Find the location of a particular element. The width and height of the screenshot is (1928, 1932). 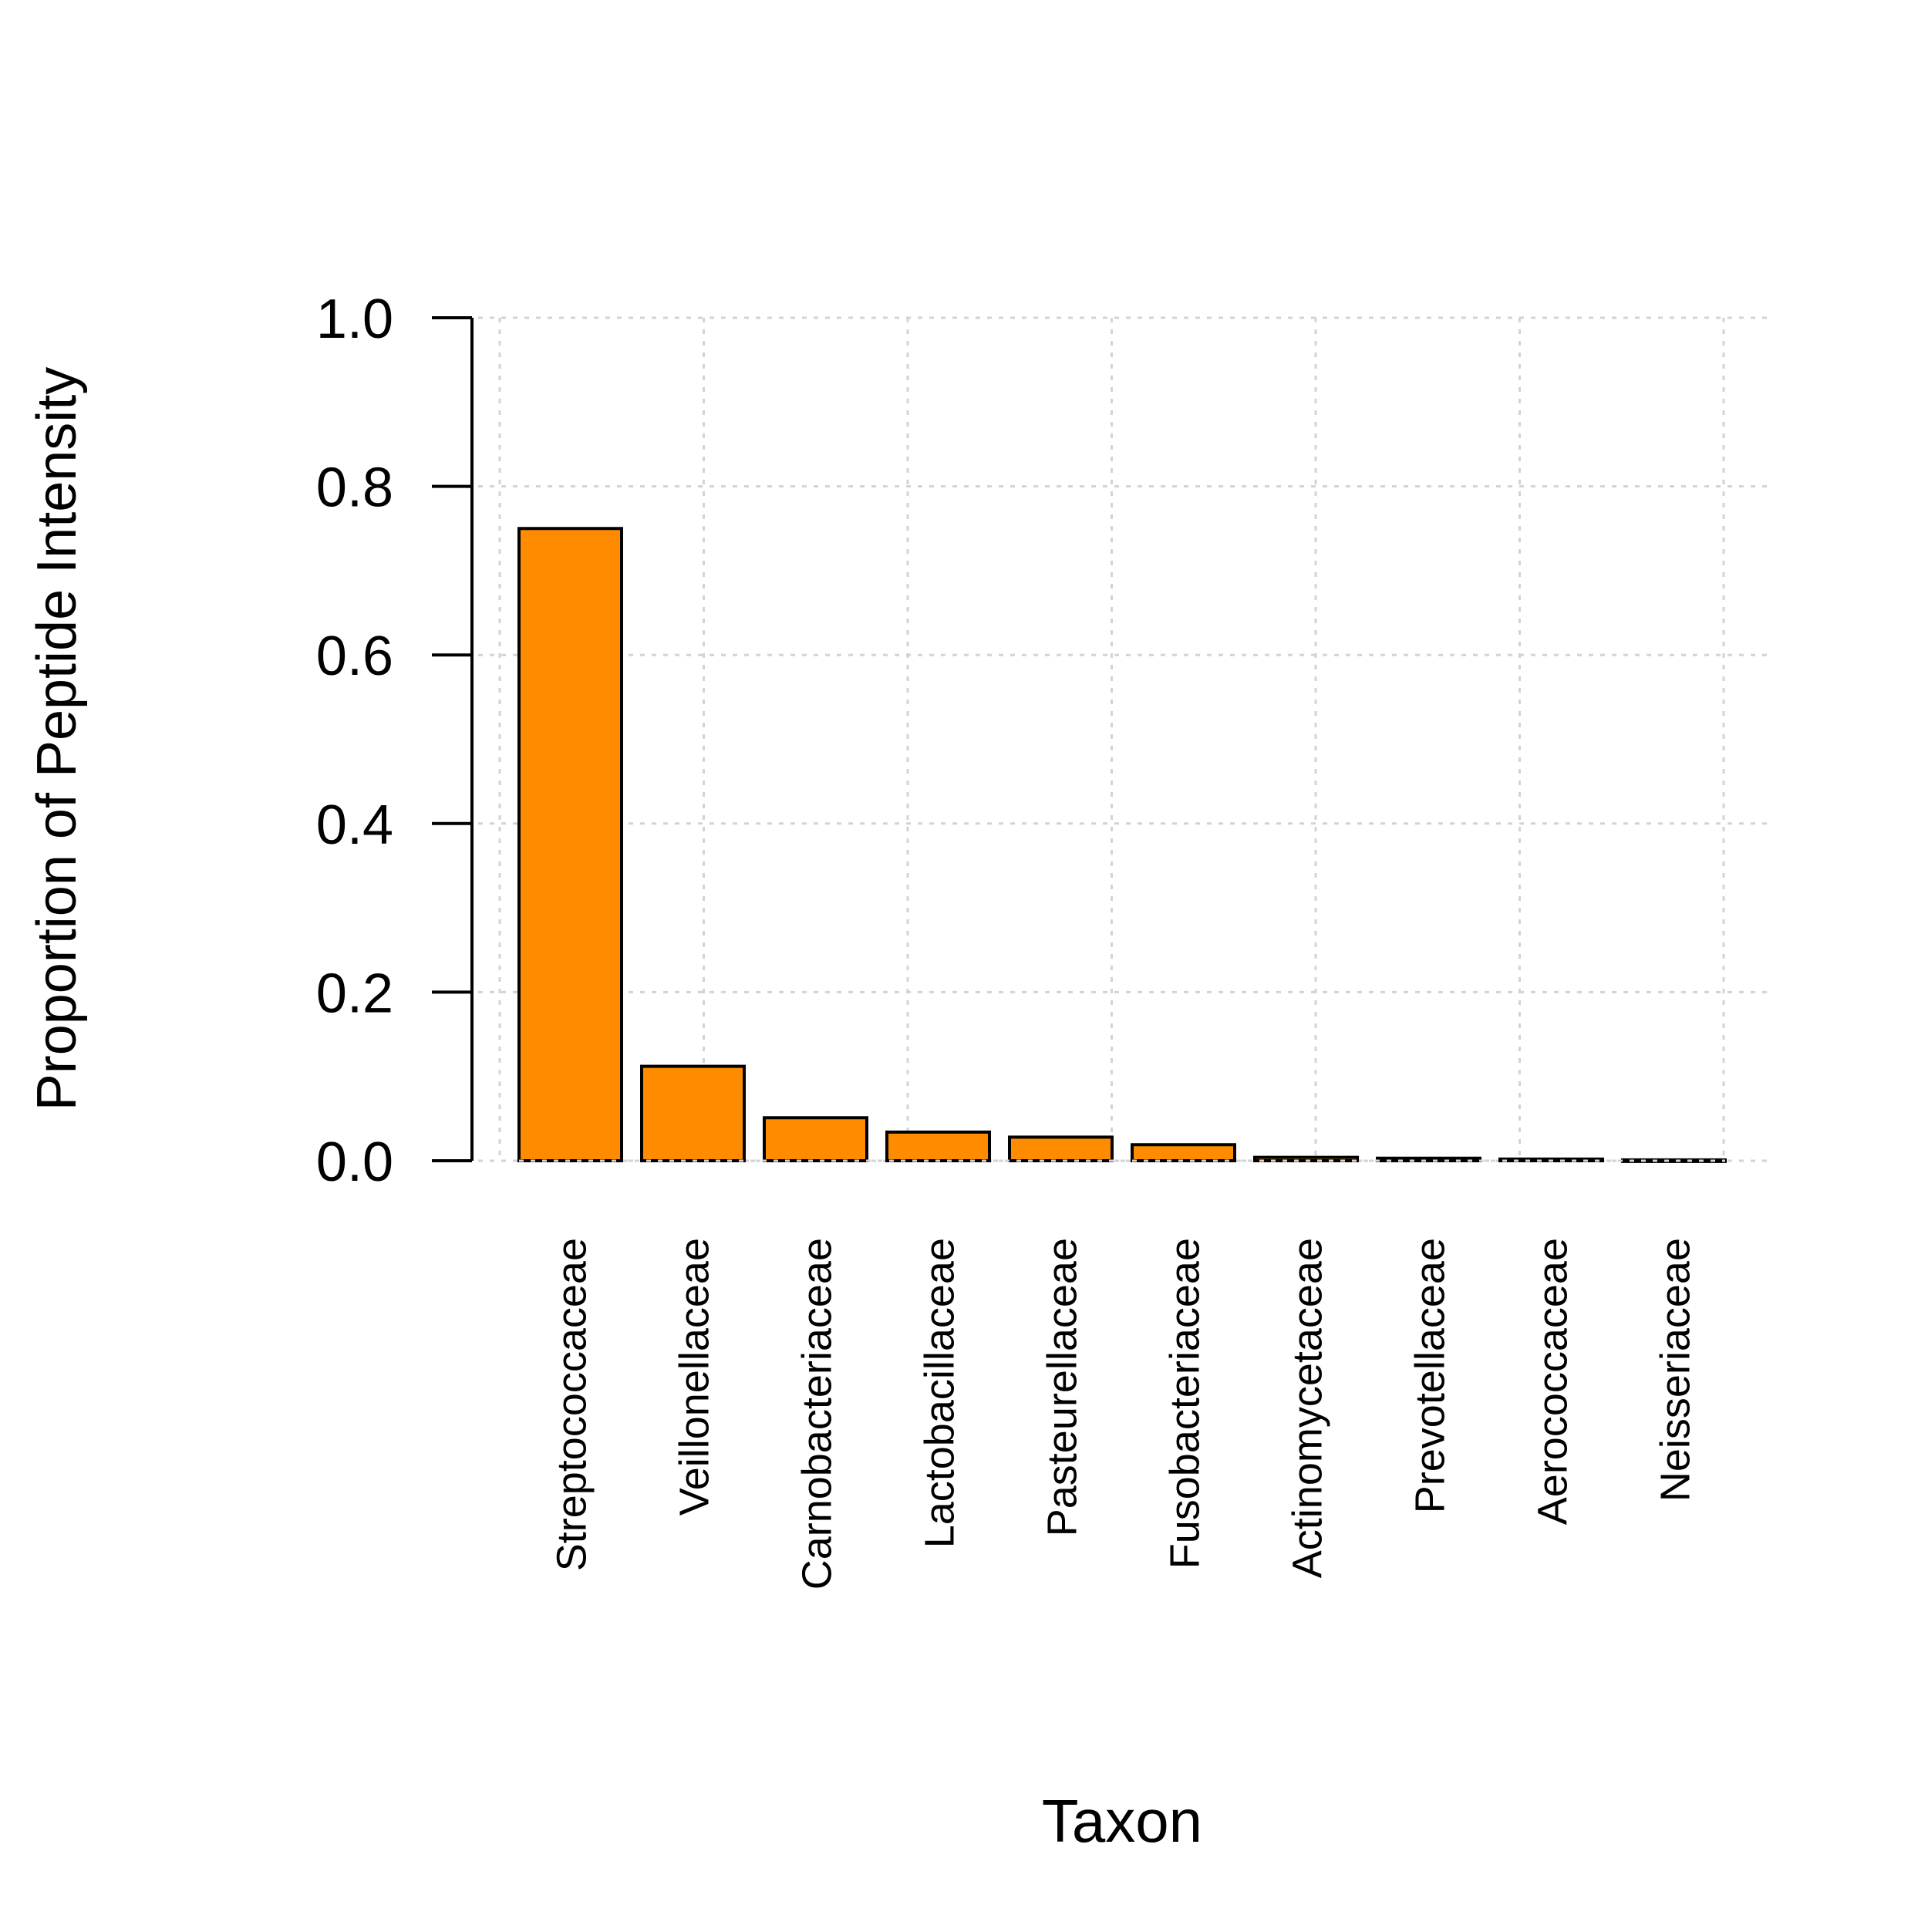

y-tick-label-1: 0.2 is located at coordinates (354, 993).